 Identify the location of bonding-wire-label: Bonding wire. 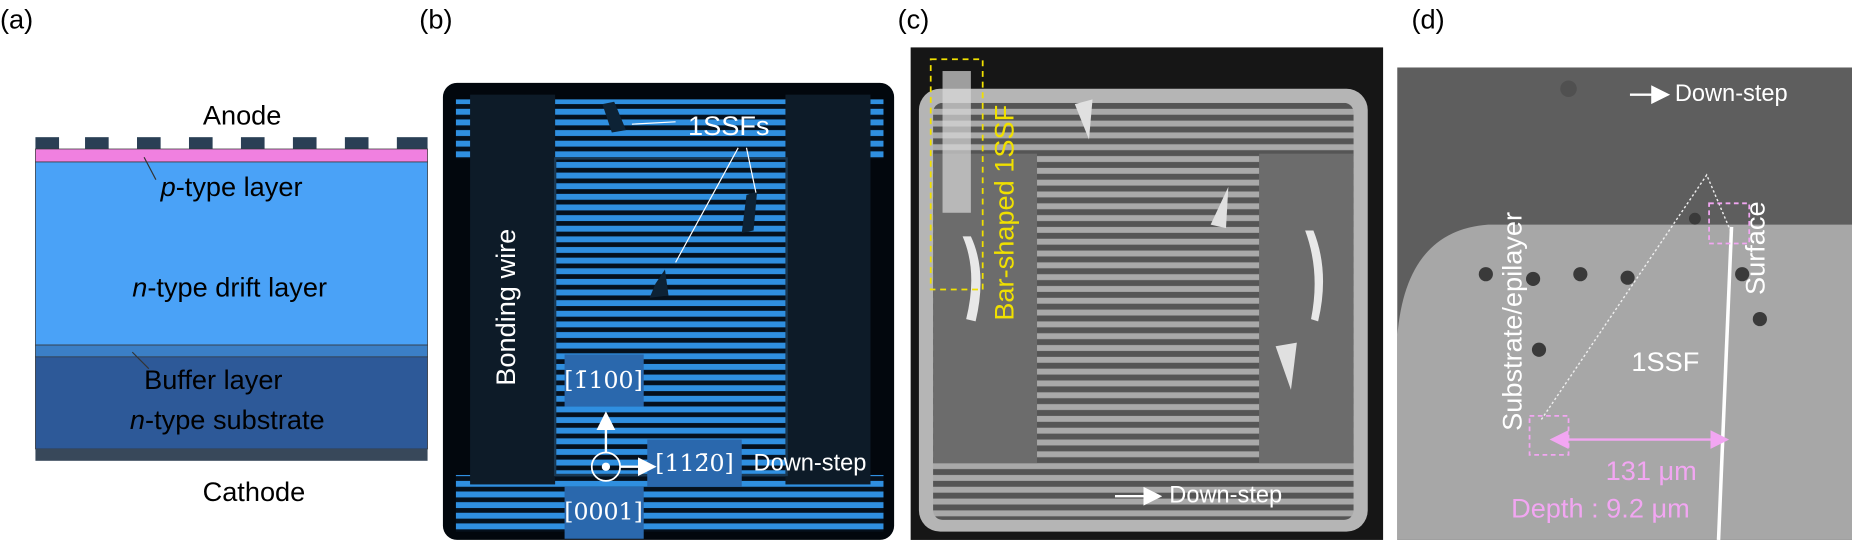
(505, 307).